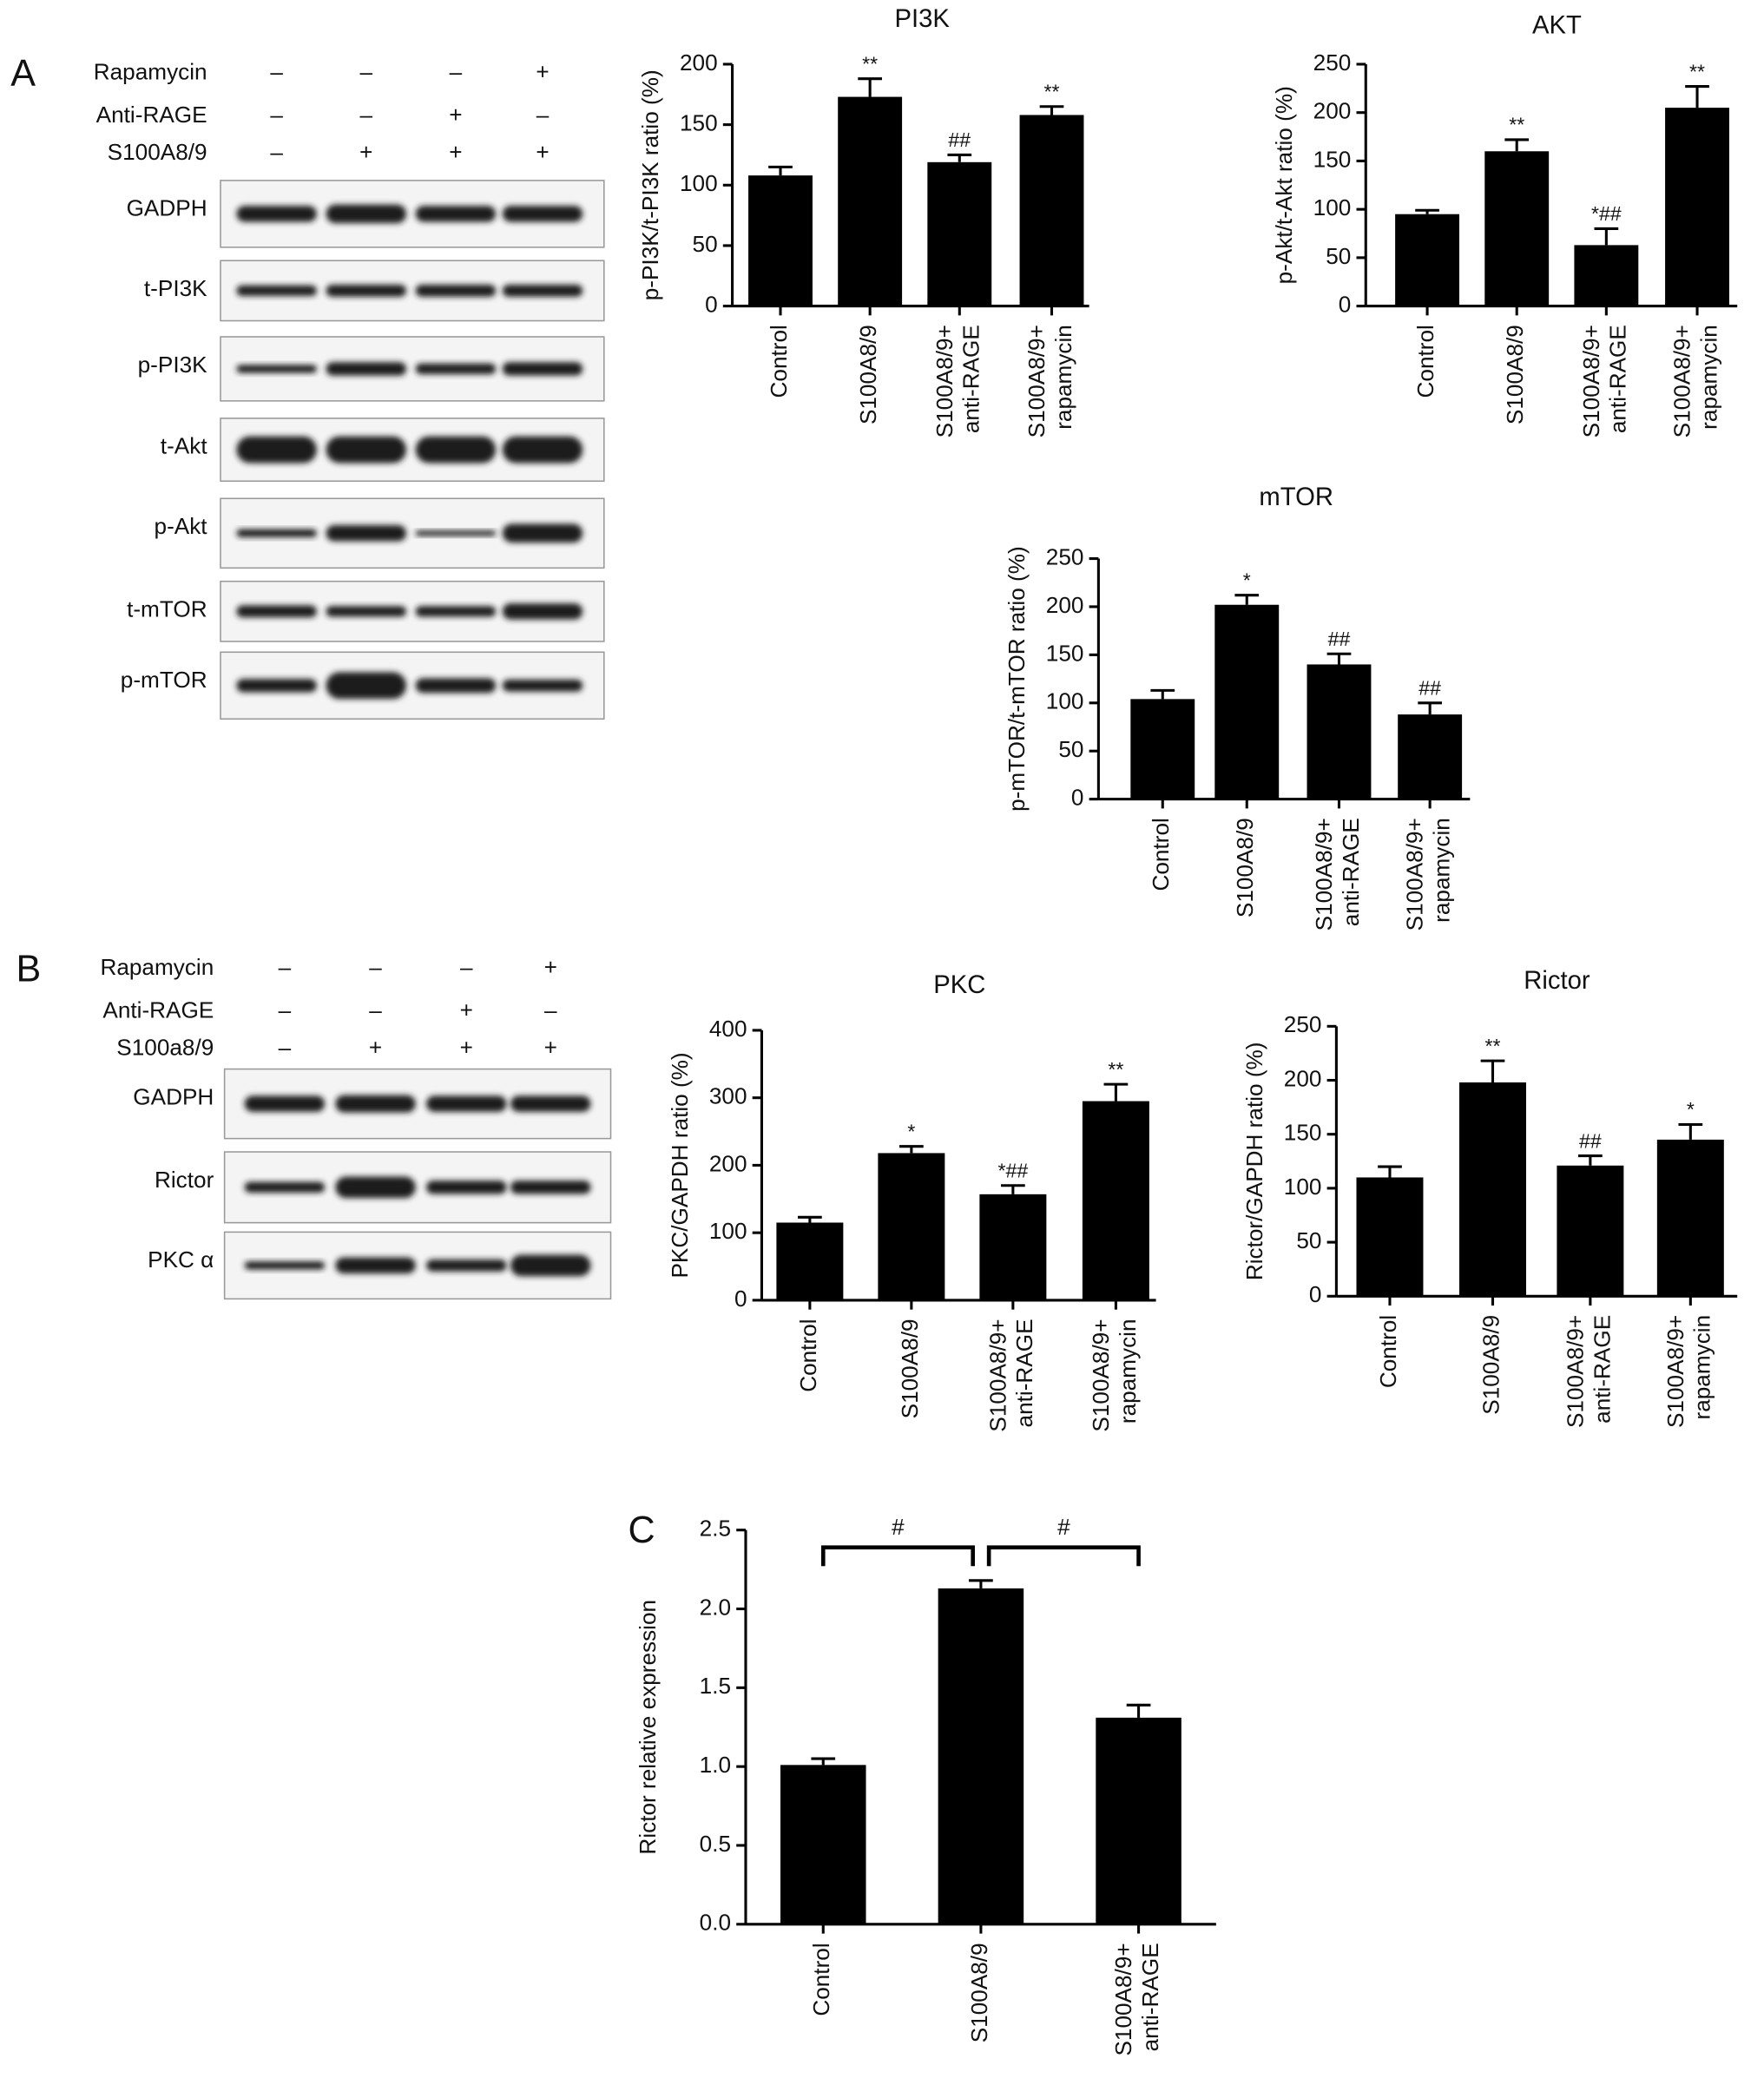 The width and height of the screenshot is (1764, 2098). What do you see at coordinates (1429, 687) in the screenshot?
I see `significance-label: ##` at bounding box center [1429, 687].